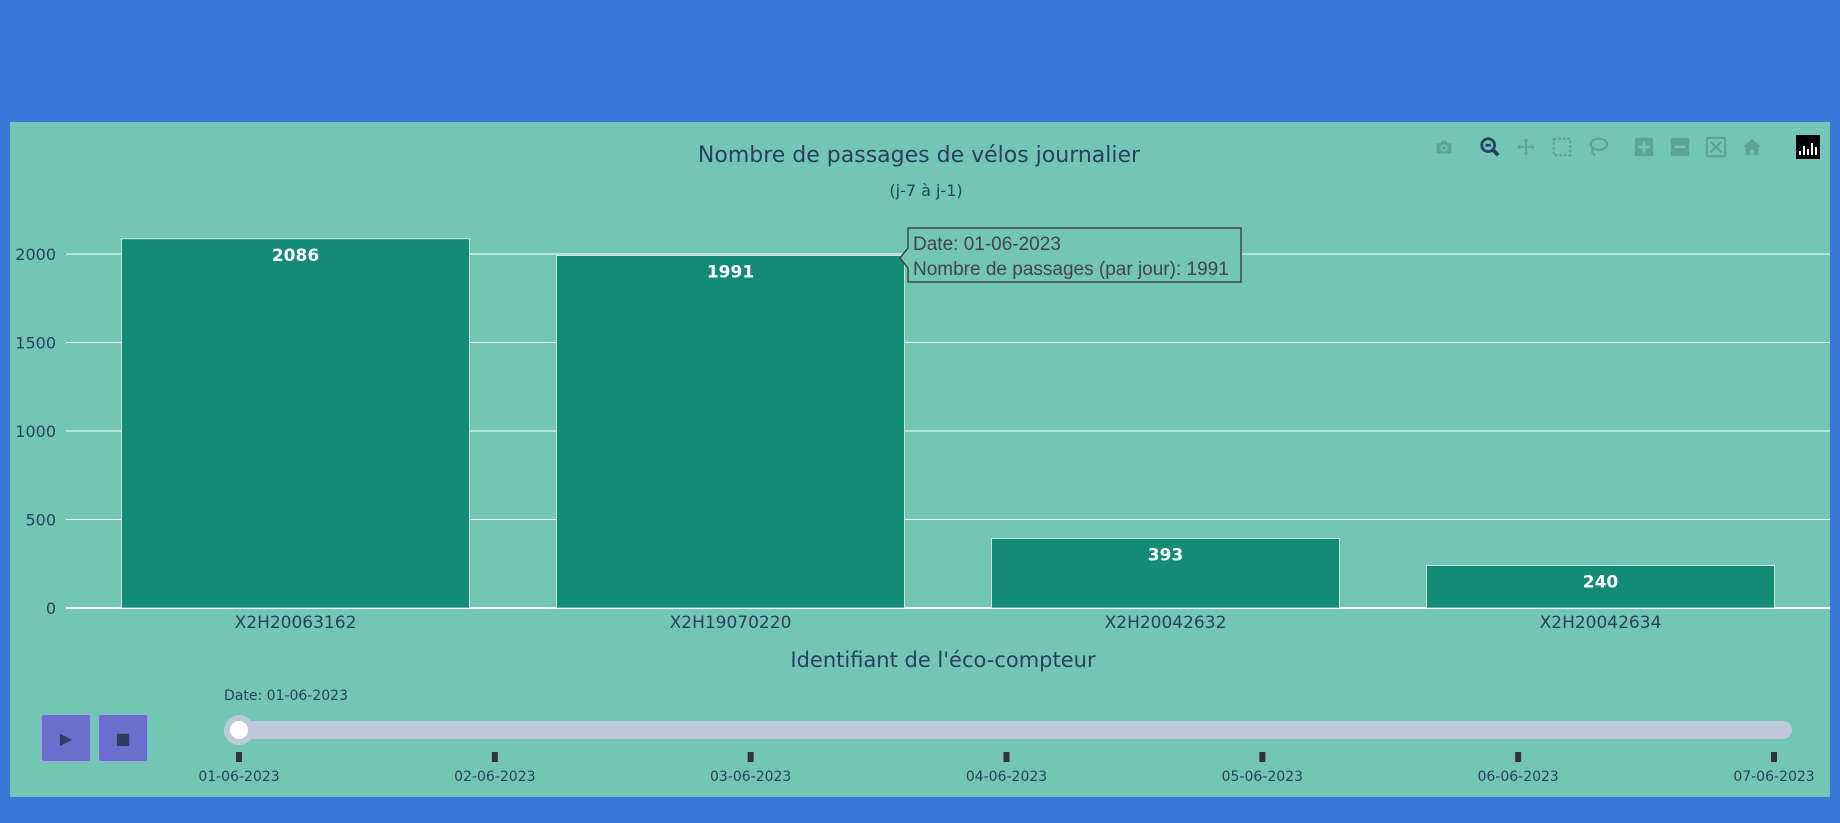 The image size is (1840, 823). Describe the element at coordinates (296, 623) in the screenshot. I see `x-tick-label: X2H20063162` at that location.